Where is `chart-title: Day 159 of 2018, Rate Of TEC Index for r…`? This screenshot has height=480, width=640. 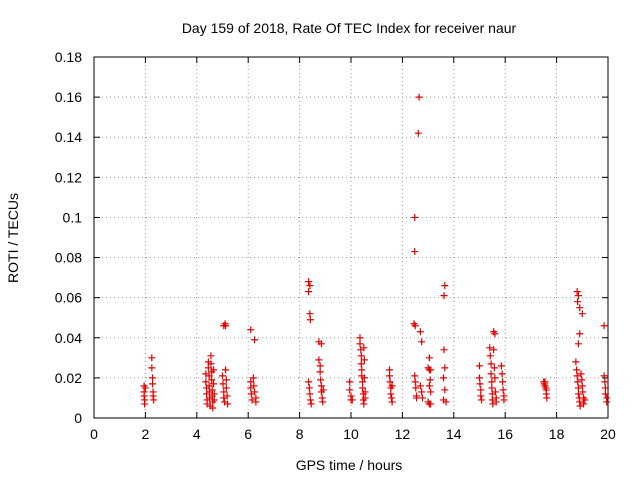 chart-title: Day 159 of 2018, Rate Of TEC Index for r… is located at coordinates (349, 28).